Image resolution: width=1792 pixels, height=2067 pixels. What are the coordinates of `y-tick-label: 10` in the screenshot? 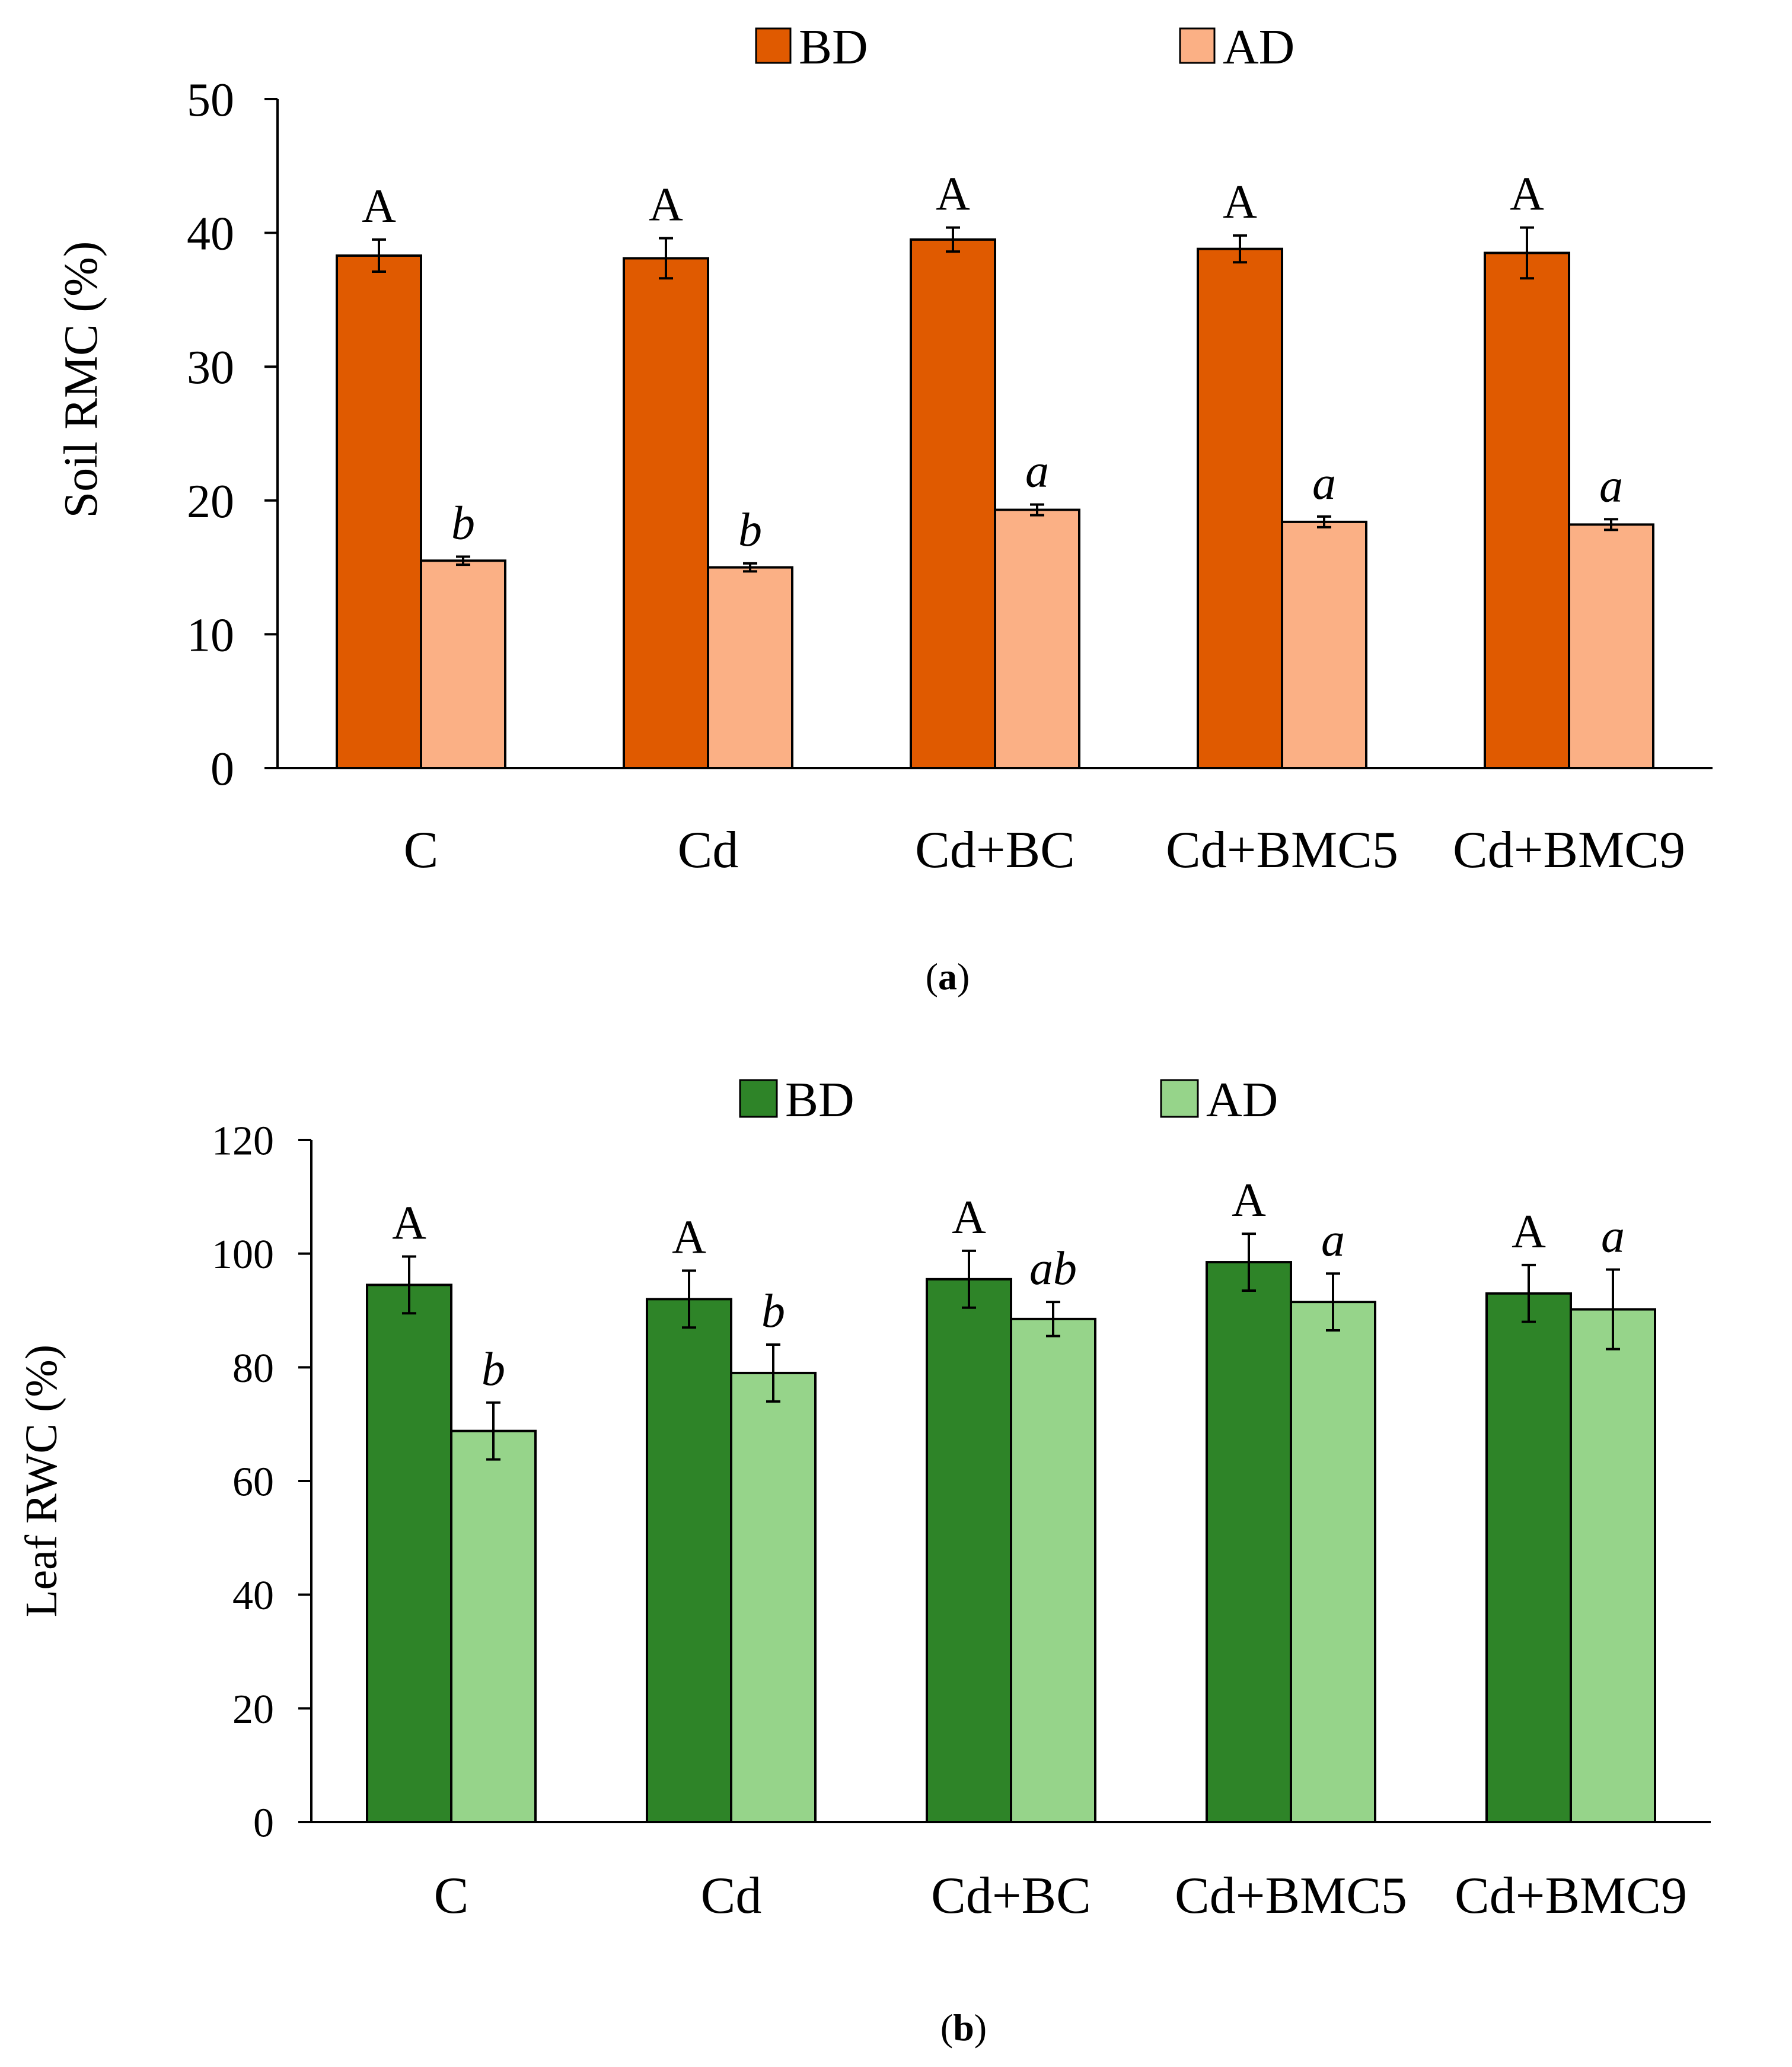 It's located at (210, 635).